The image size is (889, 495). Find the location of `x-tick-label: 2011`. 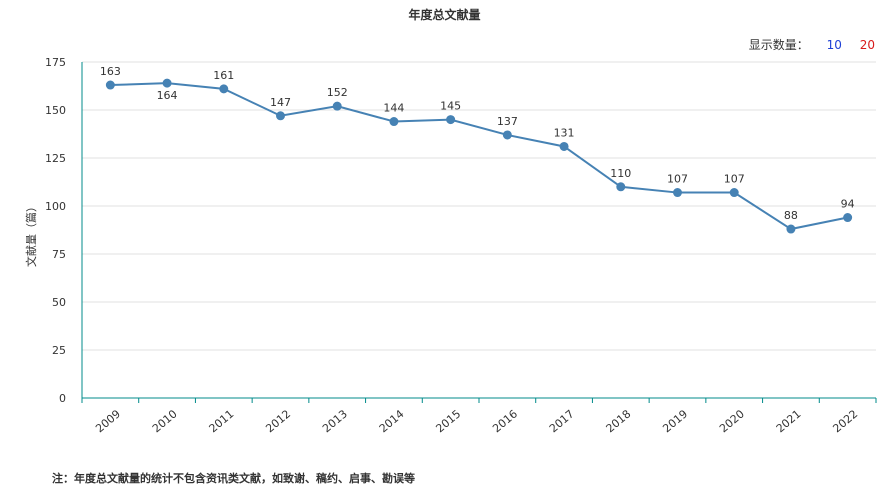

x-tick-label: 2011 is located at coordinates (222, 421).